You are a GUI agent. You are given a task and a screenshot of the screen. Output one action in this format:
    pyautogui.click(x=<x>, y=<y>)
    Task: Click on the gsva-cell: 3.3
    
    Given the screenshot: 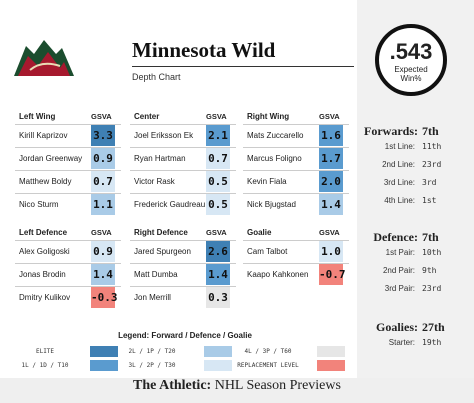 What is the action you would take?
    pyautogui.click(x=103, y=135)
    